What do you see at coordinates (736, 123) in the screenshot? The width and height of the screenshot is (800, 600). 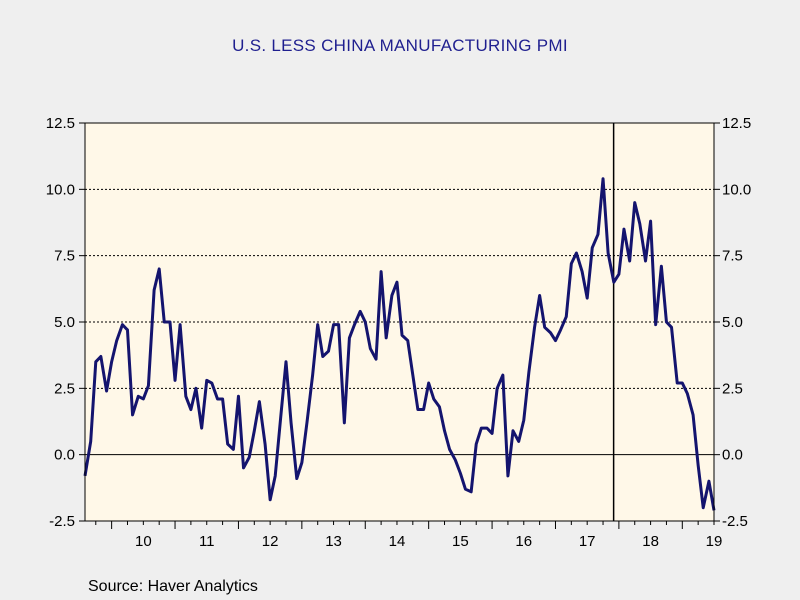 I see `y-tick-label-right: 12.5` at bounding box center [736, 123].